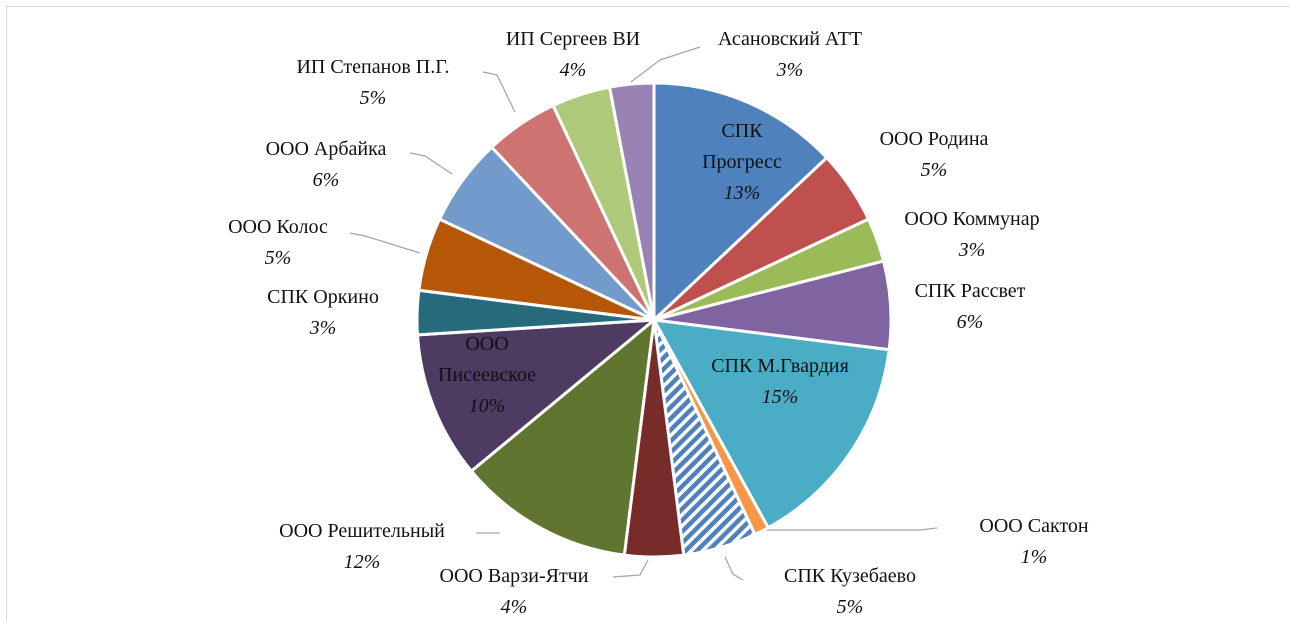 Image resolution: width=1290 pixels, height=621 pixels. Describe the element at coordinates (970, 307) in the screenshot. I see `data-label: СПК Рассвет 6%` at that location.